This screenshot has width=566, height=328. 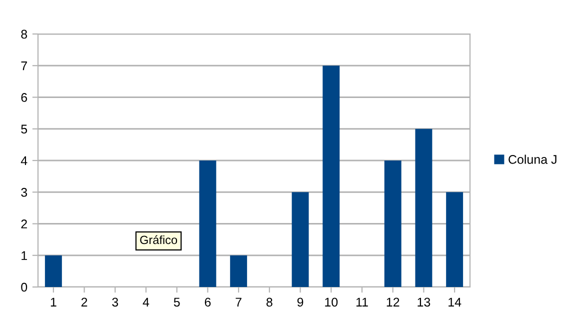 What do you see at coordinates (269, 302) in the screenshot?
I see `x-tick-label: 8` at bounding box center [269, 302].